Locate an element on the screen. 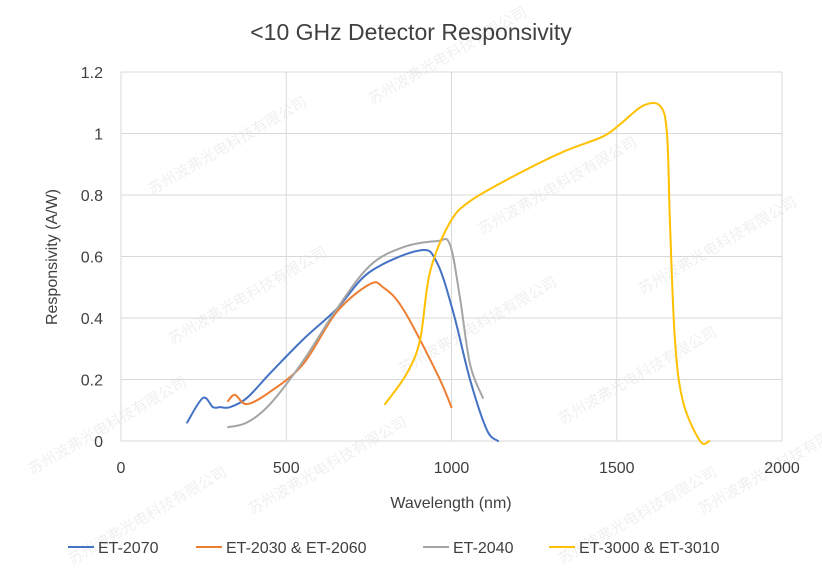  y-axis: 0 0.2 0.4 0.6 0.8 1 1.2 is located at coordinates (92, 258).